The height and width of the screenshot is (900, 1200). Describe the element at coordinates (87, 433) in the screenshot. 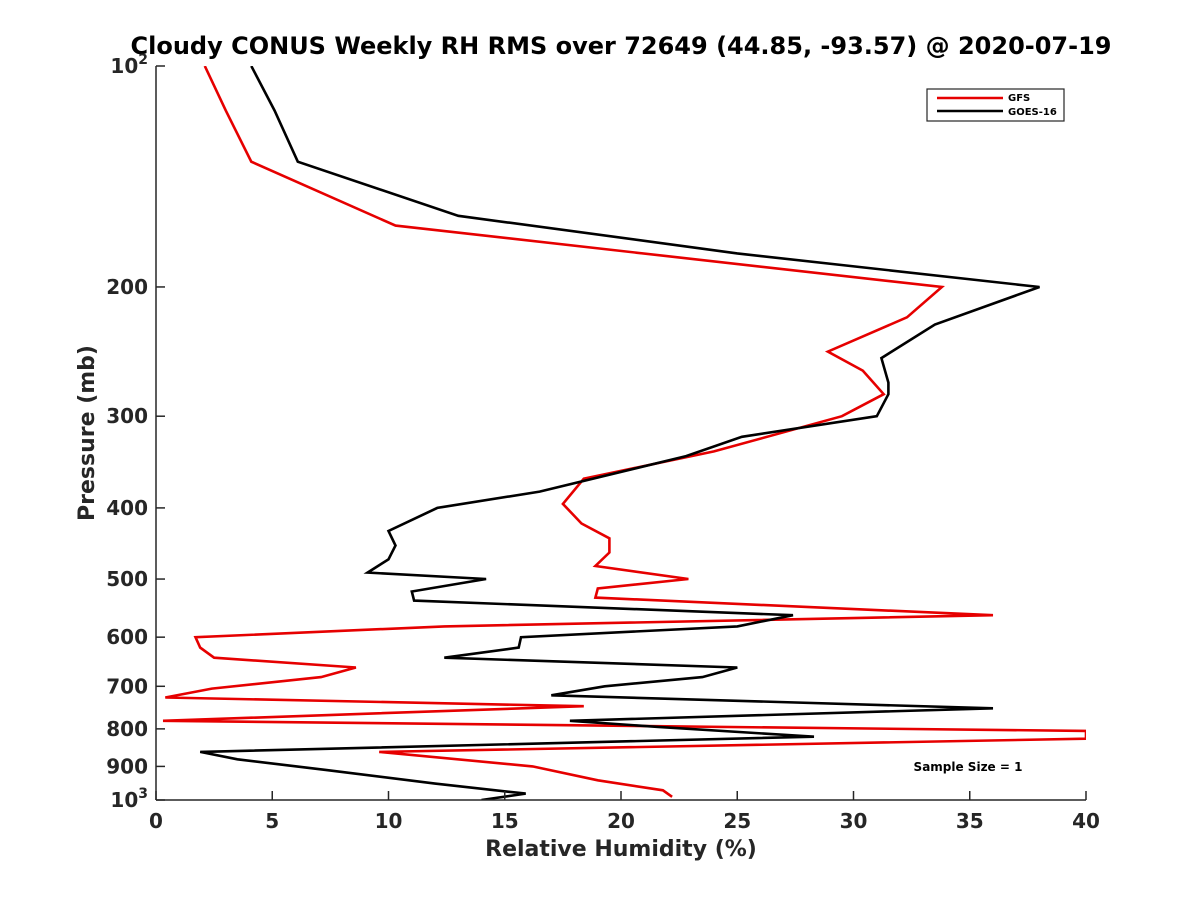

I see `y-axis-label: Pressure (mb)` at that location.